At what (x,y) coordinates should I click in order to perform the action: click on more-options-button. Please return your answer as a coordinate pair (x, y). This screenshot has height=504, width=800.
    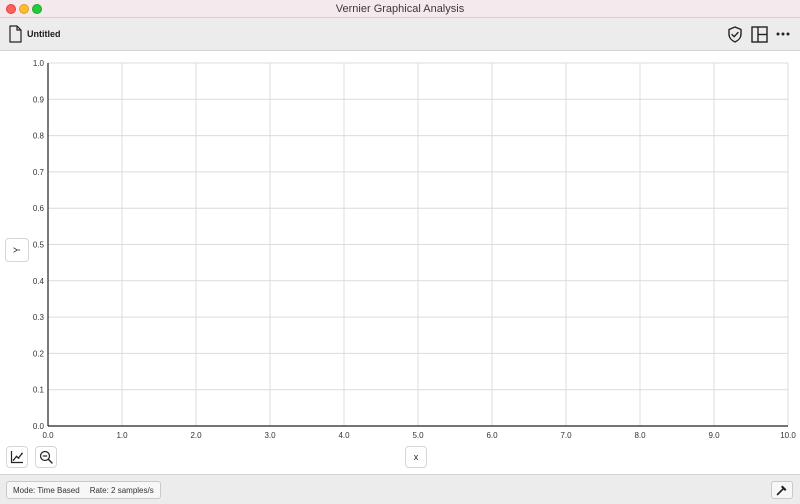
    Looking at the image, I should click on (783, 34).